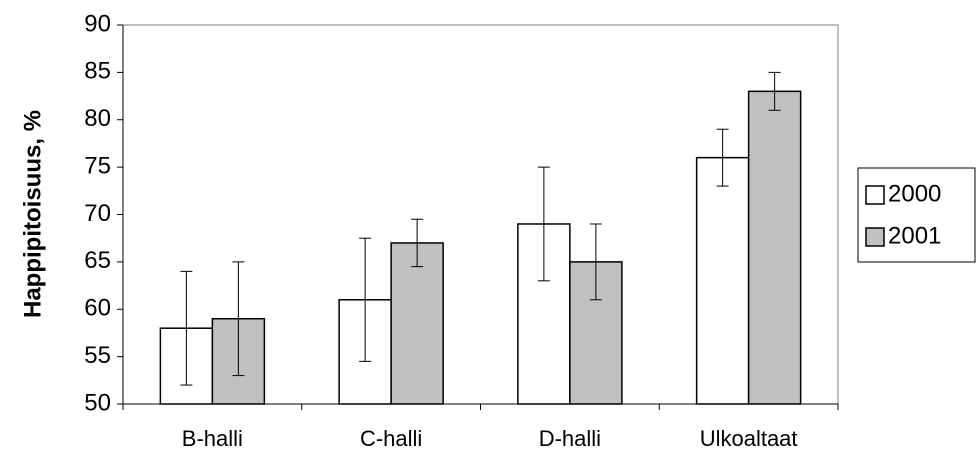 This screenshot has height=464, width=979. Describe the element at coordinates (97, 355) in the screenshot. I see `y-tick-label: 55` at that location.